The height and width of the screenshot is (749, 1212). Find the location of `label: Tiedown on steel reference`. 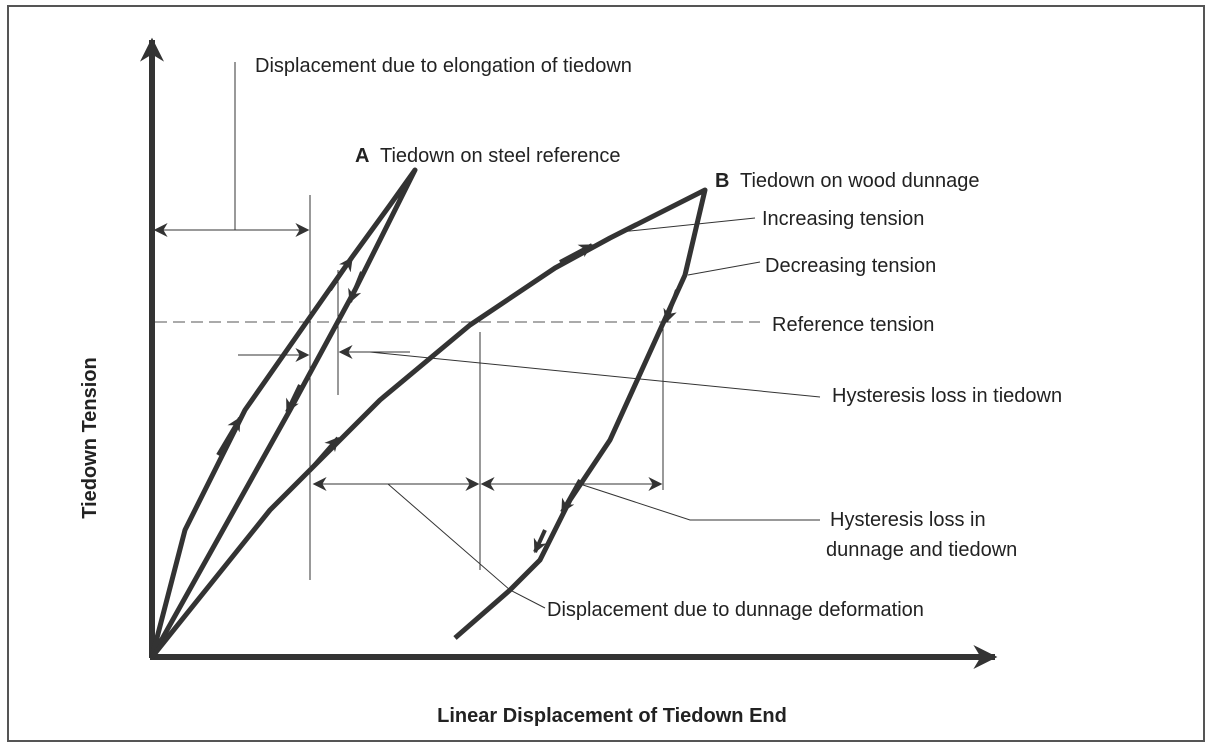

label: Tiedown on steel reference is located at coordinates (500, 156).